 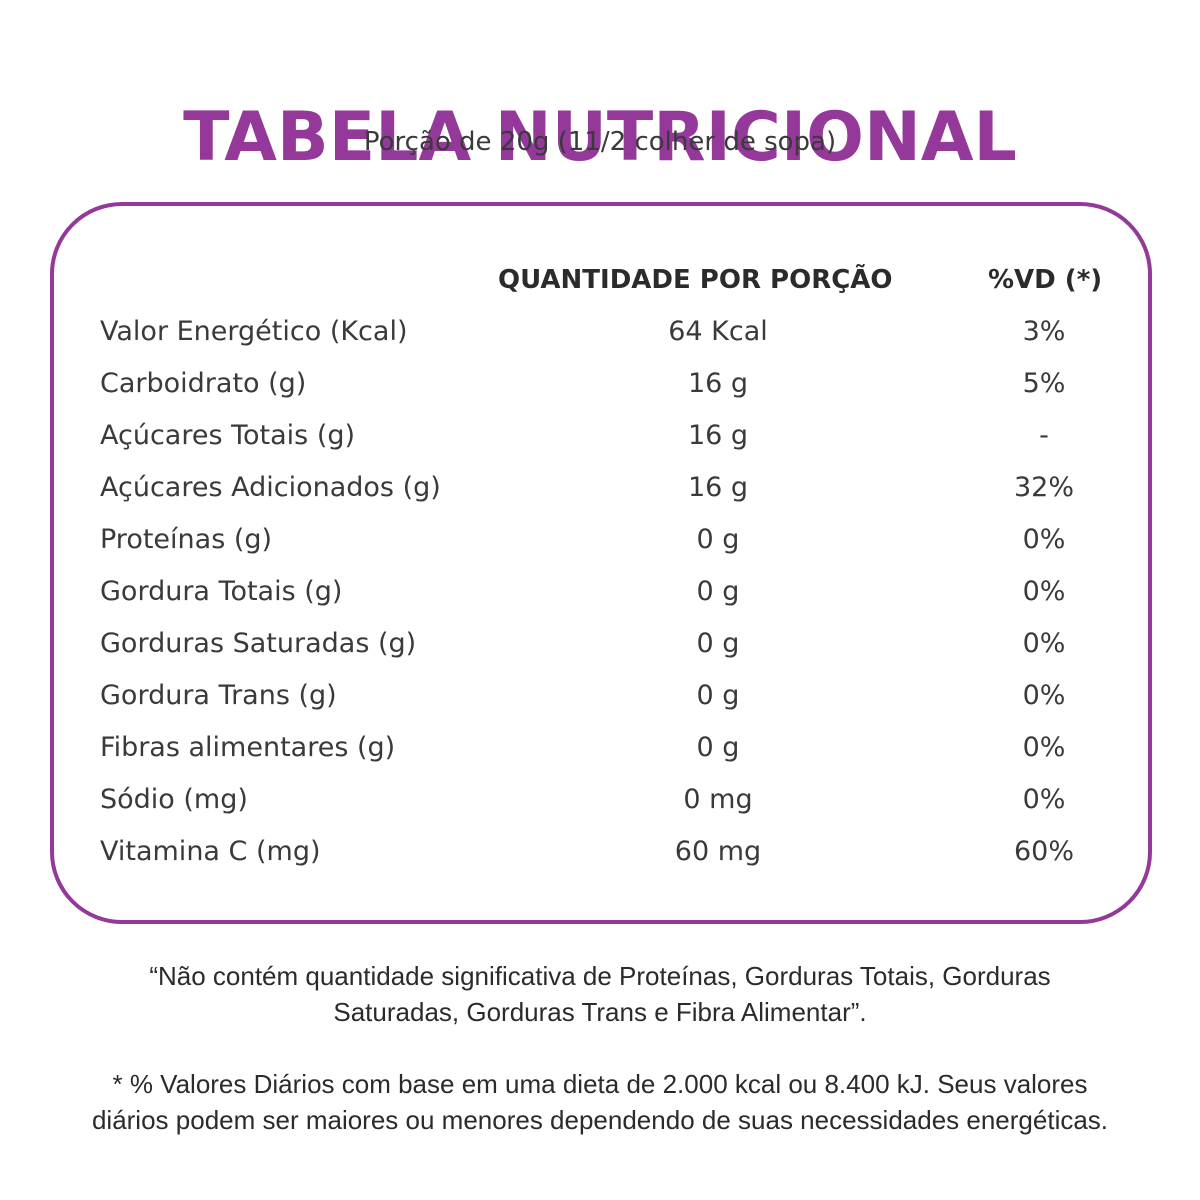 I want to click on nutrient-quantity: 64 Kcal, so click(x=718, y=331).